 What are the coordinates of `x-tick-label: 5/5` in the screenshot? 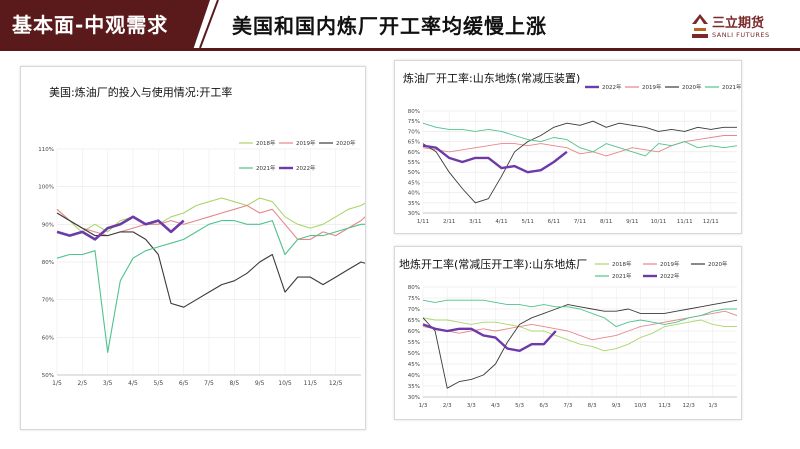 It's located at (159, 383).